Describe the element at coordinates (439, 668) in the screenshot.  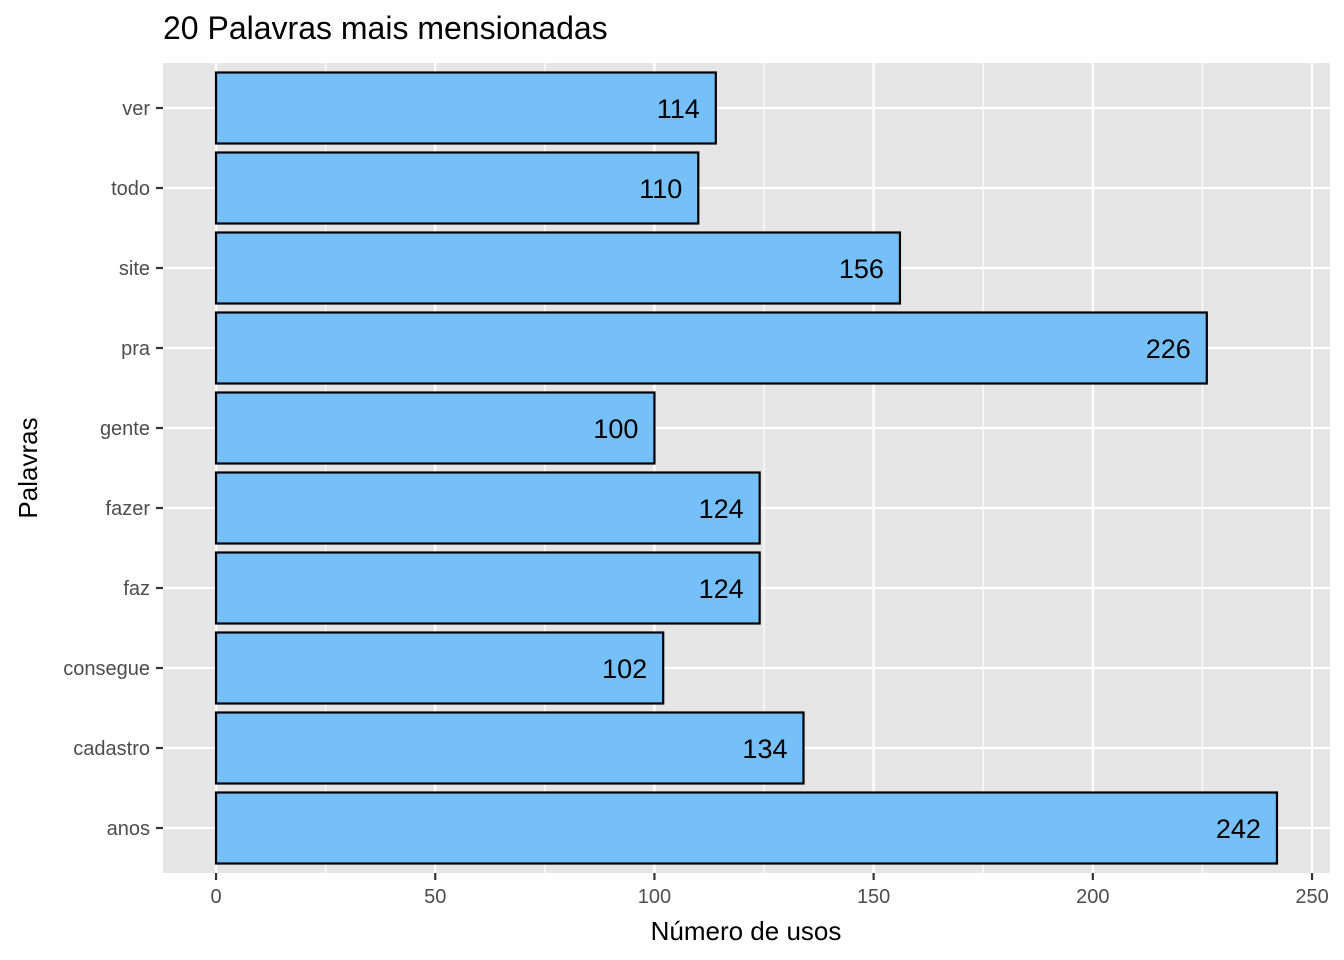
I see `bar-consegue` at that location.